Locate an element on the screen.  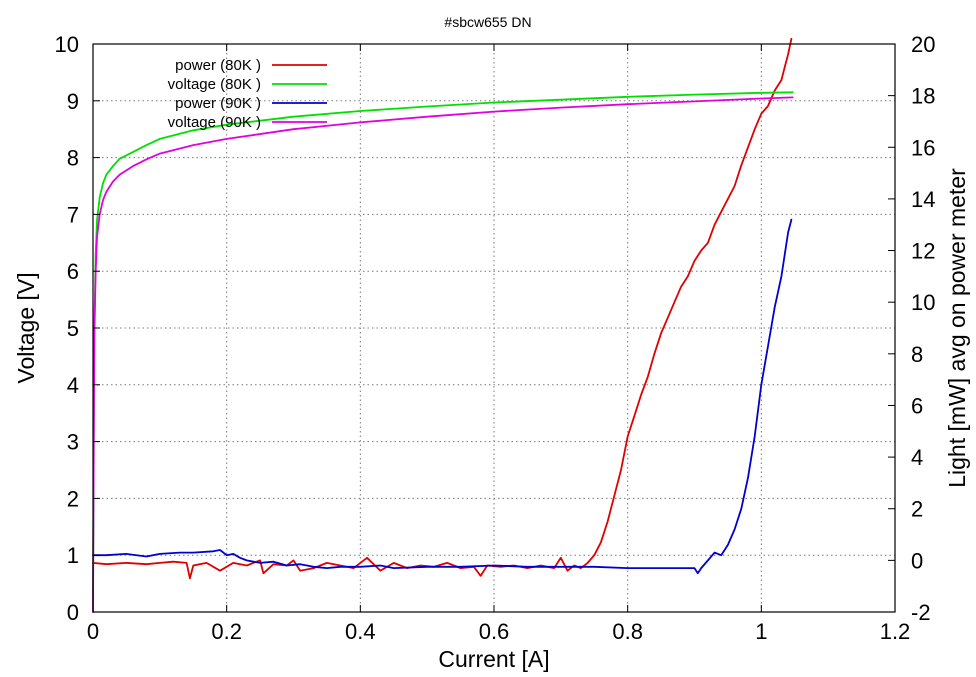
y2-tick-label: 0 is located at coordinates (917, 560).